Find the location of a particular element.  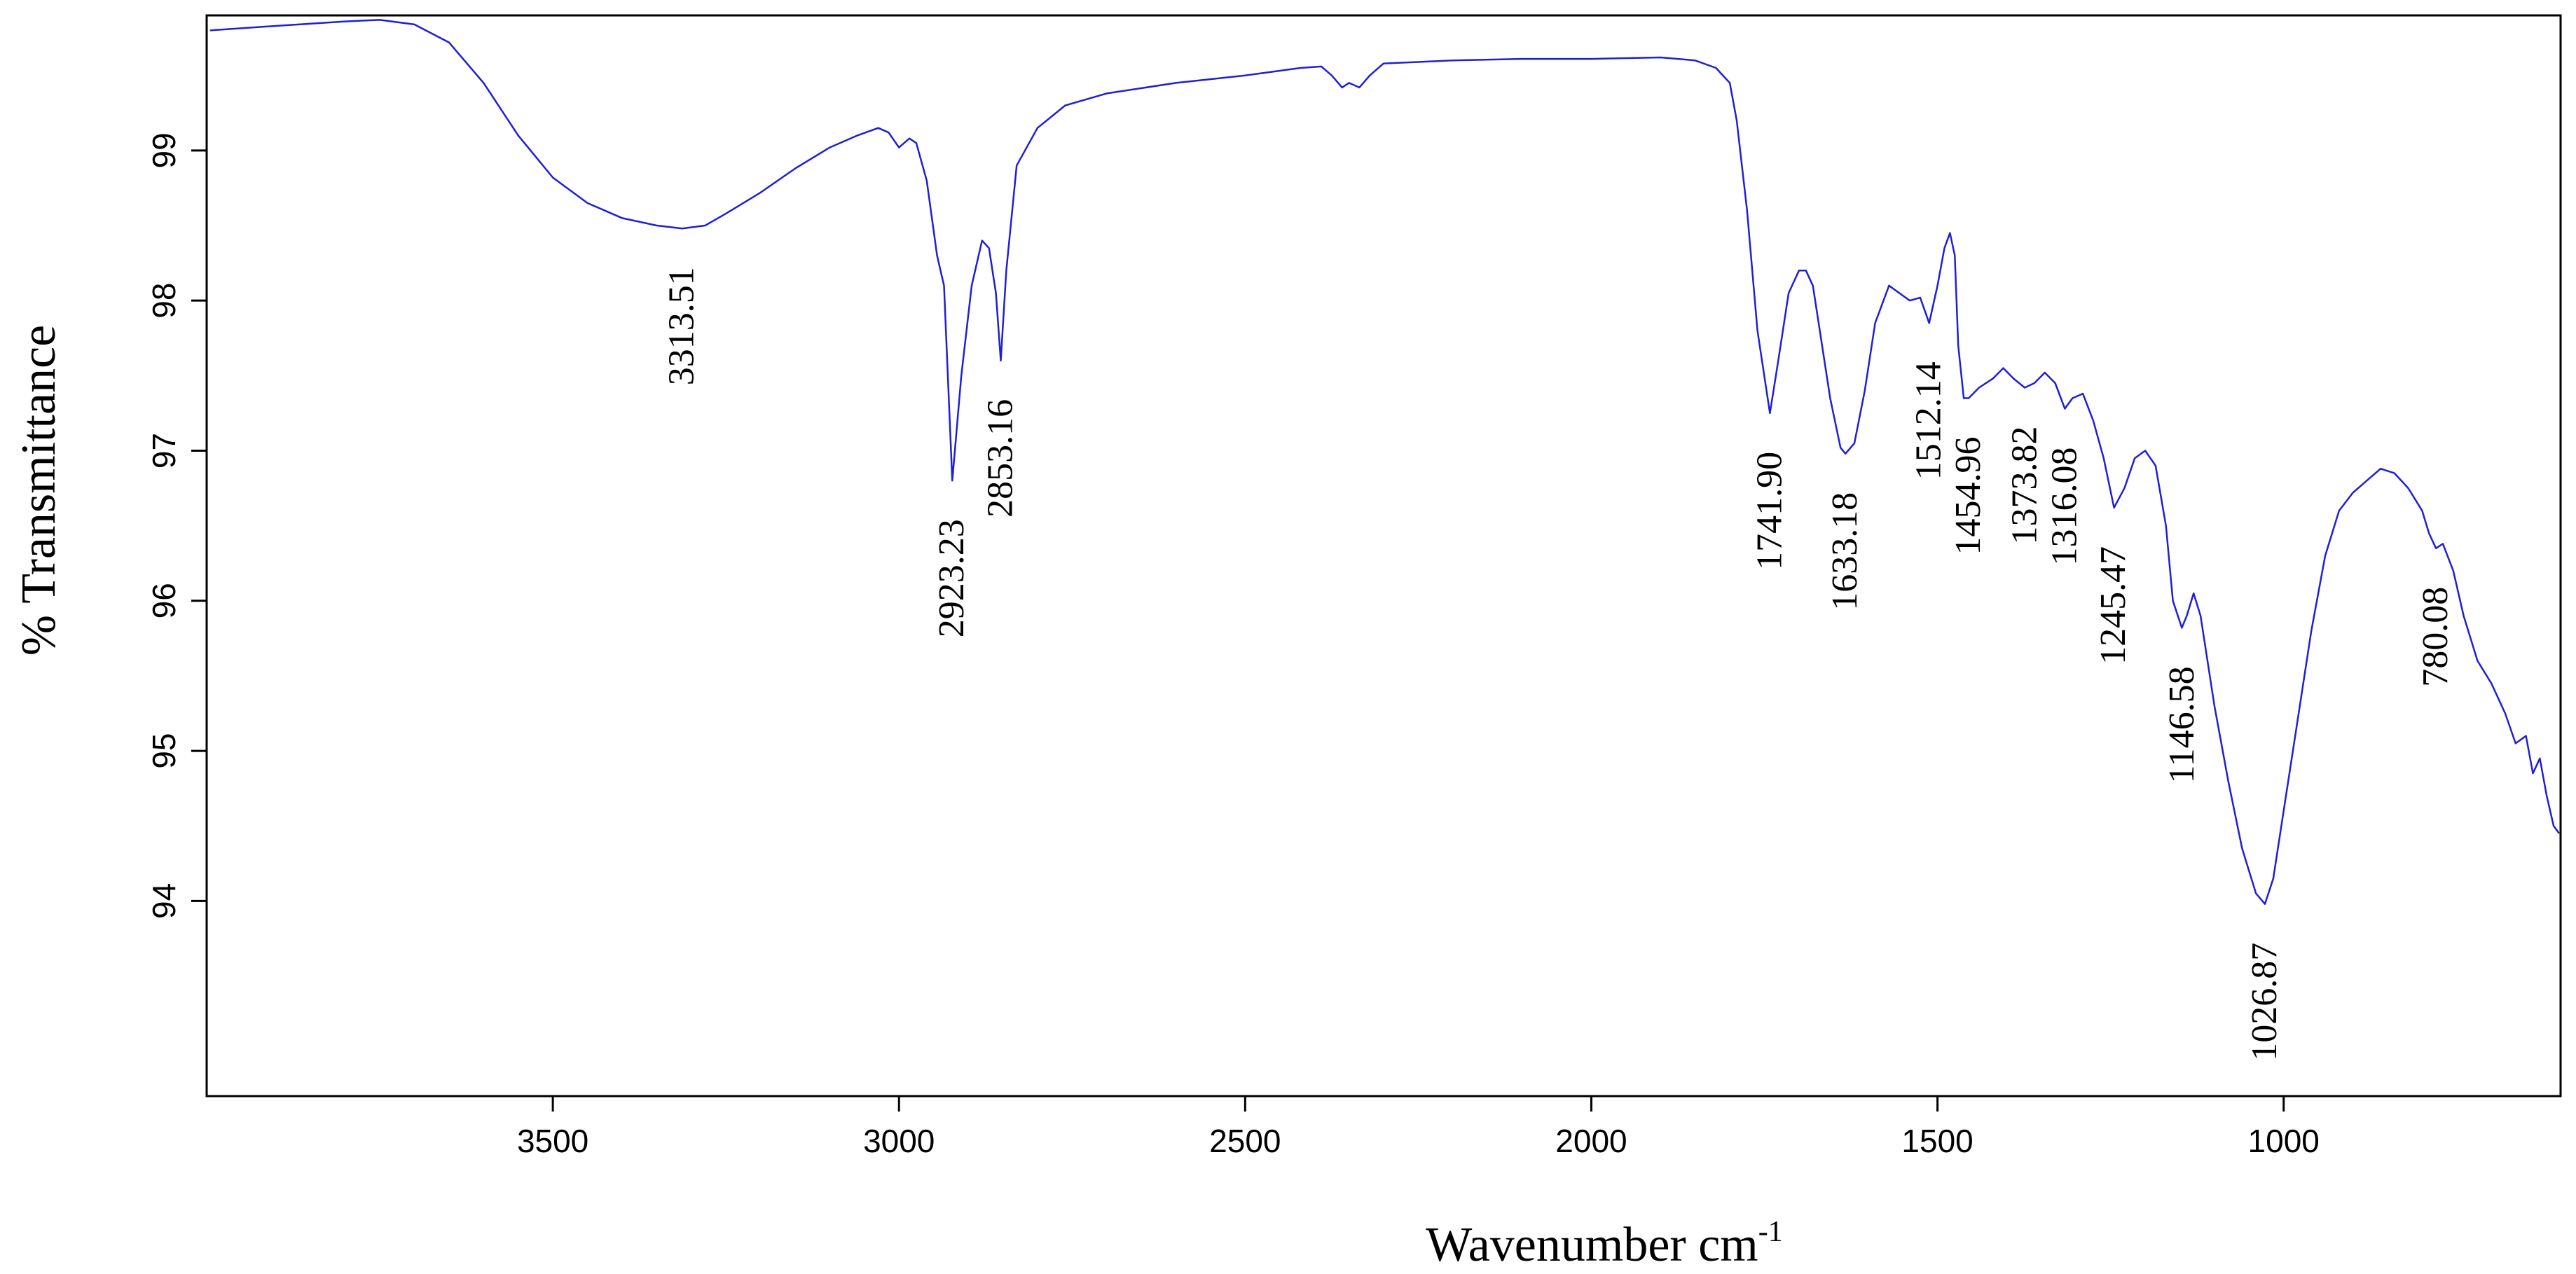

peak-label: 2923.23 is located at coordinates (952, 578).